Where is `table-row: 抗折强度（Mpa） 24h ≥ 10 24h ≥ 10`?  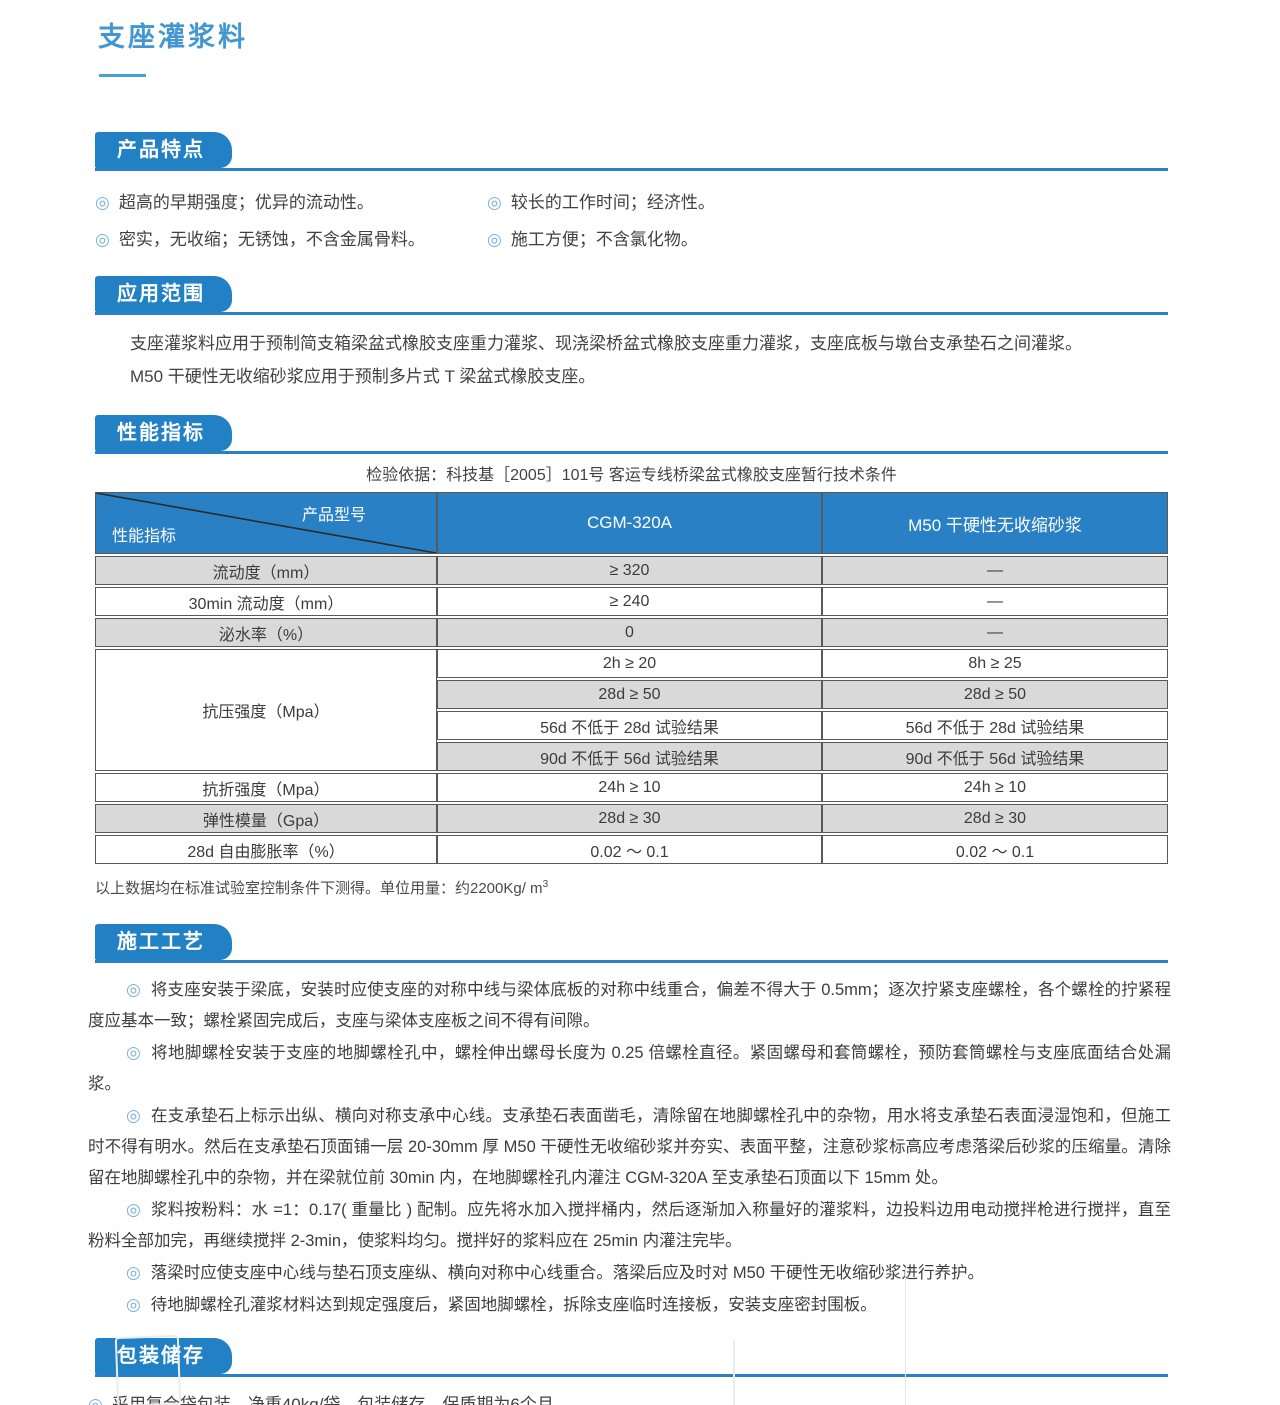
table-row: 抗折强度（Mpa） 24h ≥ 10 24h ≥ 10 is located at coordinates (631, 787).